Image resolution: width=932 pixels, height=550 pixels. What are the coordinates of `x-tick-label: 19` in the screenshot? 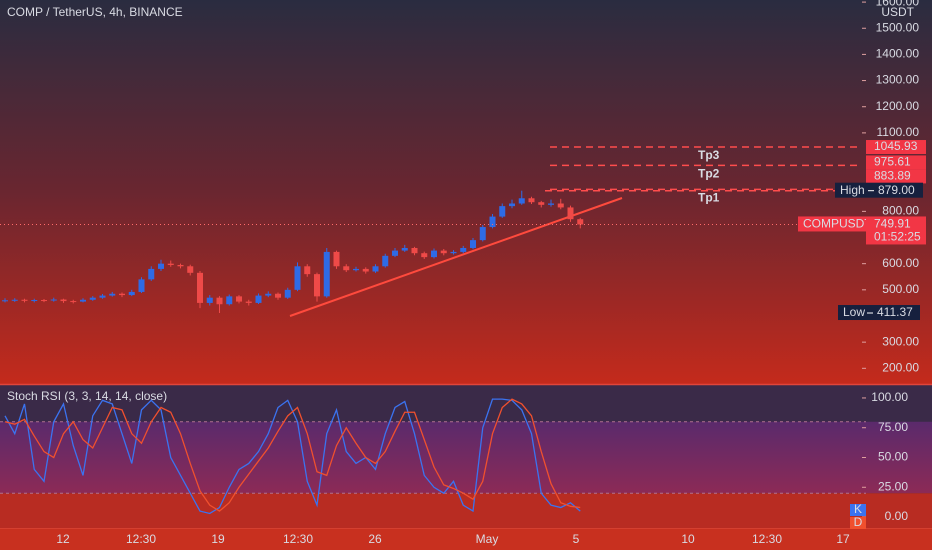 It's located at (218, 539).